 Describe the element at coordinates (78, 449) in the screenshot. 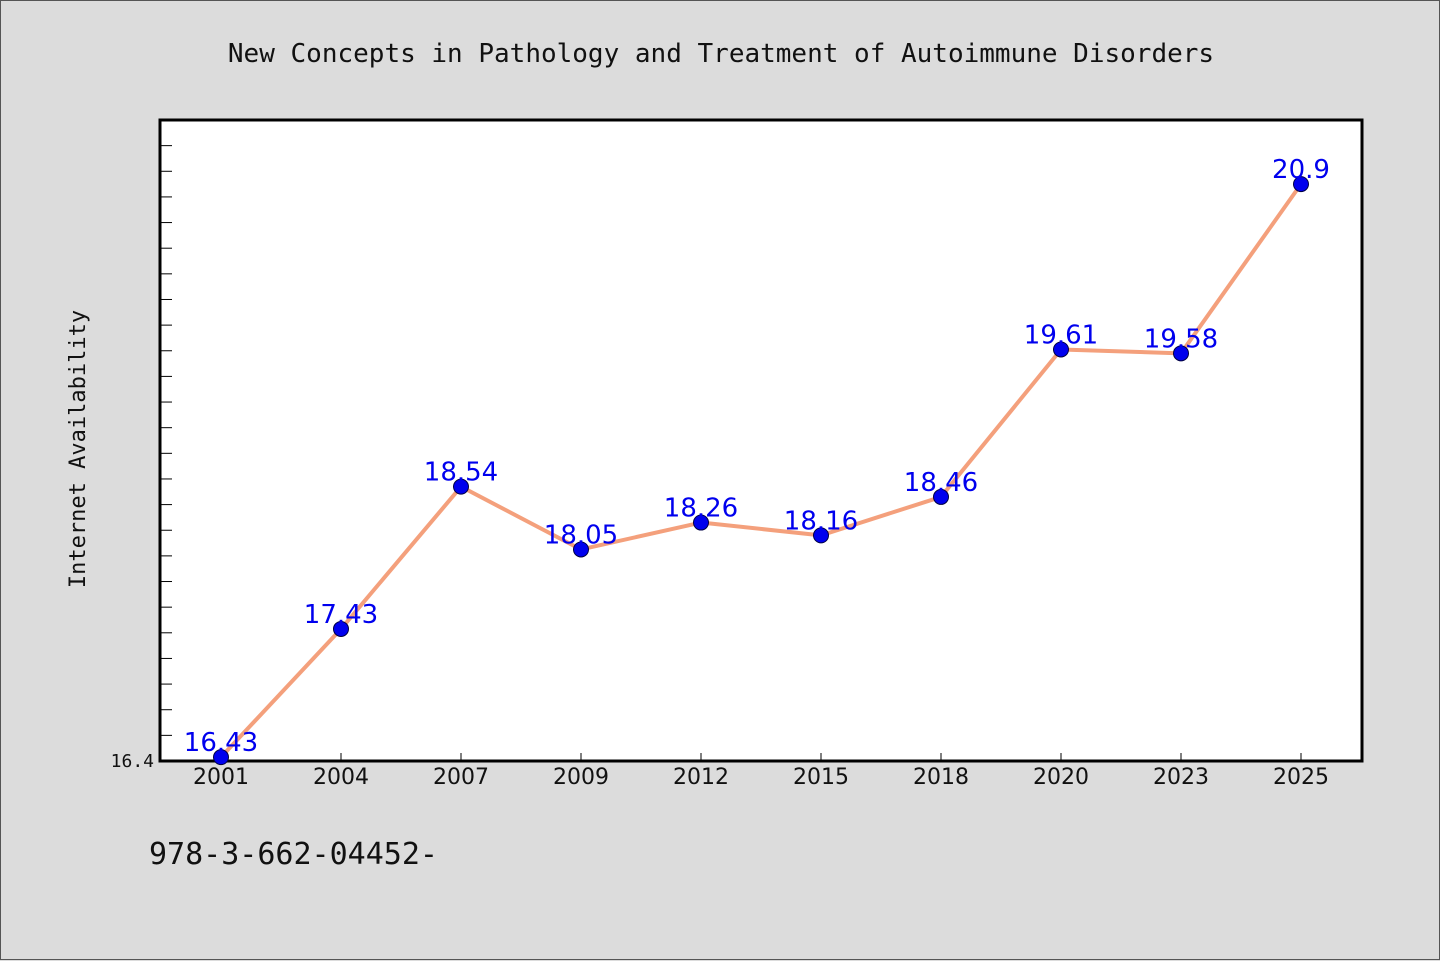

I see `y-axis-label: Internet Availability` at that location.